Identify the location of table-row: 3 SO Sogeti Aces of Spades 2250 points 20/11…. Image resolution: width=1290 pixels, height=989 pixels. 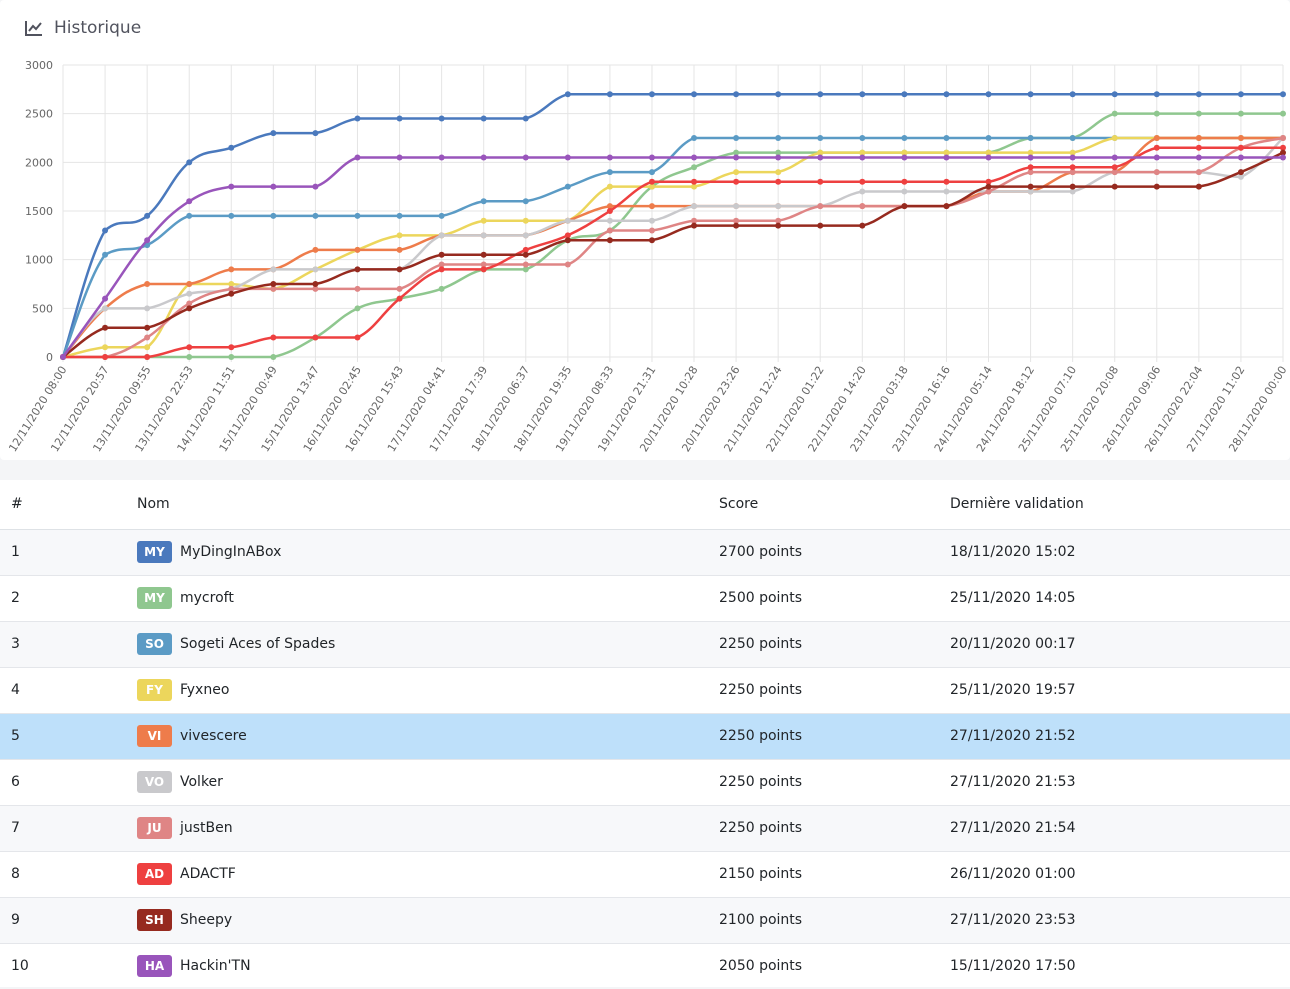
(645, 643).